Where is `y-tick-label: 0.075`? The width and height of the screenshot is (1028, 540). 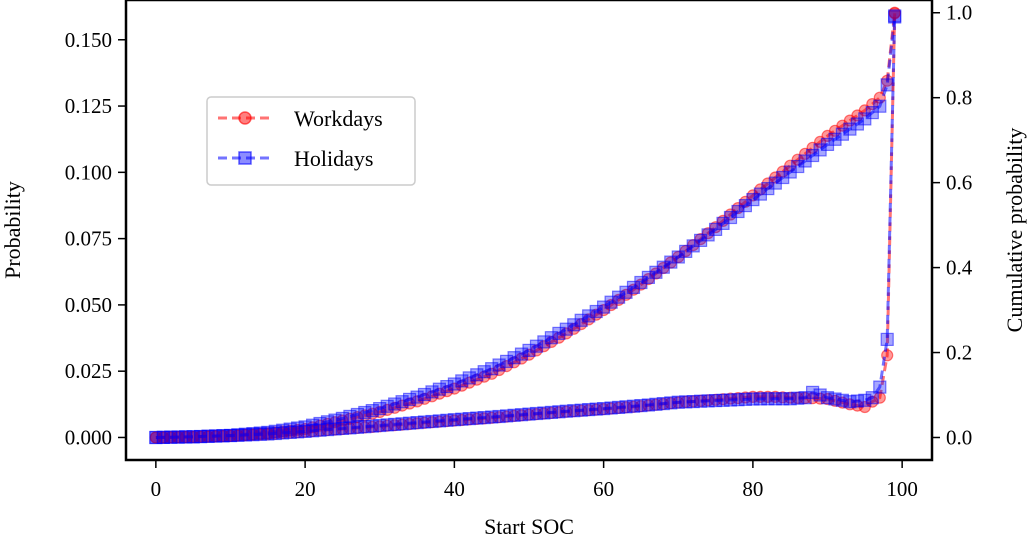
y-tick-label: 0.075 is located at coordinates (88, 239).